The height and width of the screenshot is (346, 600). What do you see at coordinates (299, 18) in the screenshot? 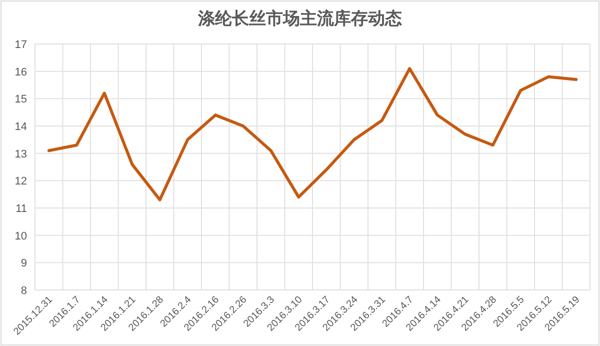
I see `chart-title: 涤纶长丝市场主流库存动态` at bounding box center [299, 18].